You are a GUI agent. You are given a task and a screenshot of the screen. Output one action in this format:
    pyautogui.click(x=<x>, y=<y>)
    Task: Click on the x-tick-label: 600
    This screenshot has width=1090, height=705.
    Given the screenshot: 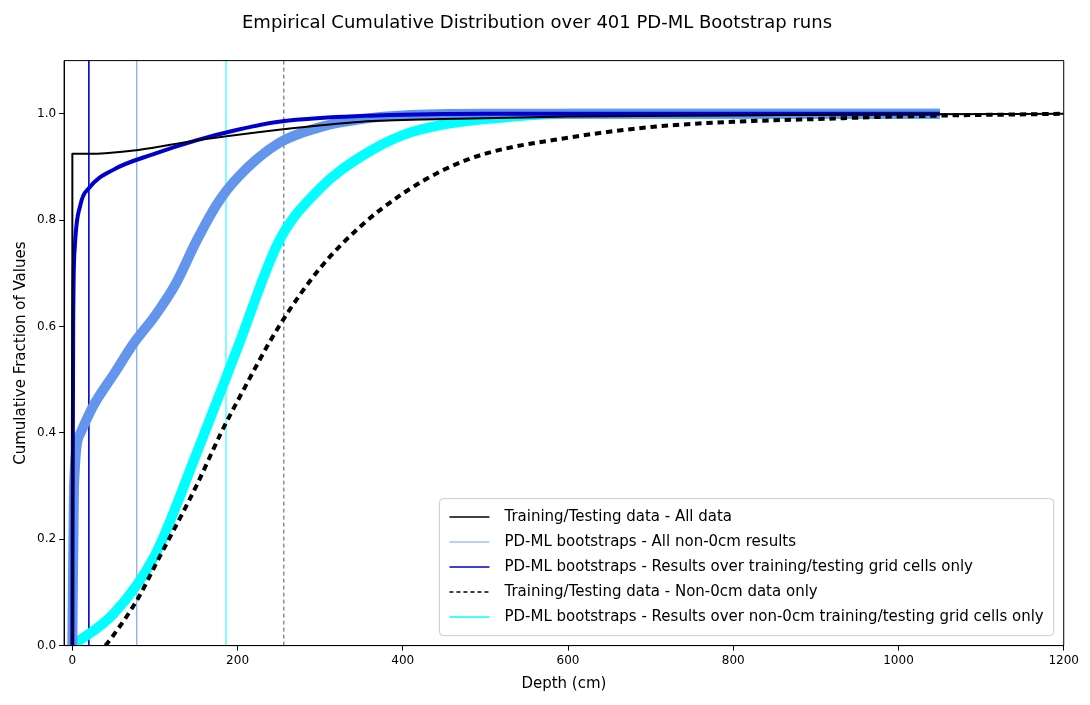 What is the action you would take?
    pyautogui.click(x=568, y=659)
    